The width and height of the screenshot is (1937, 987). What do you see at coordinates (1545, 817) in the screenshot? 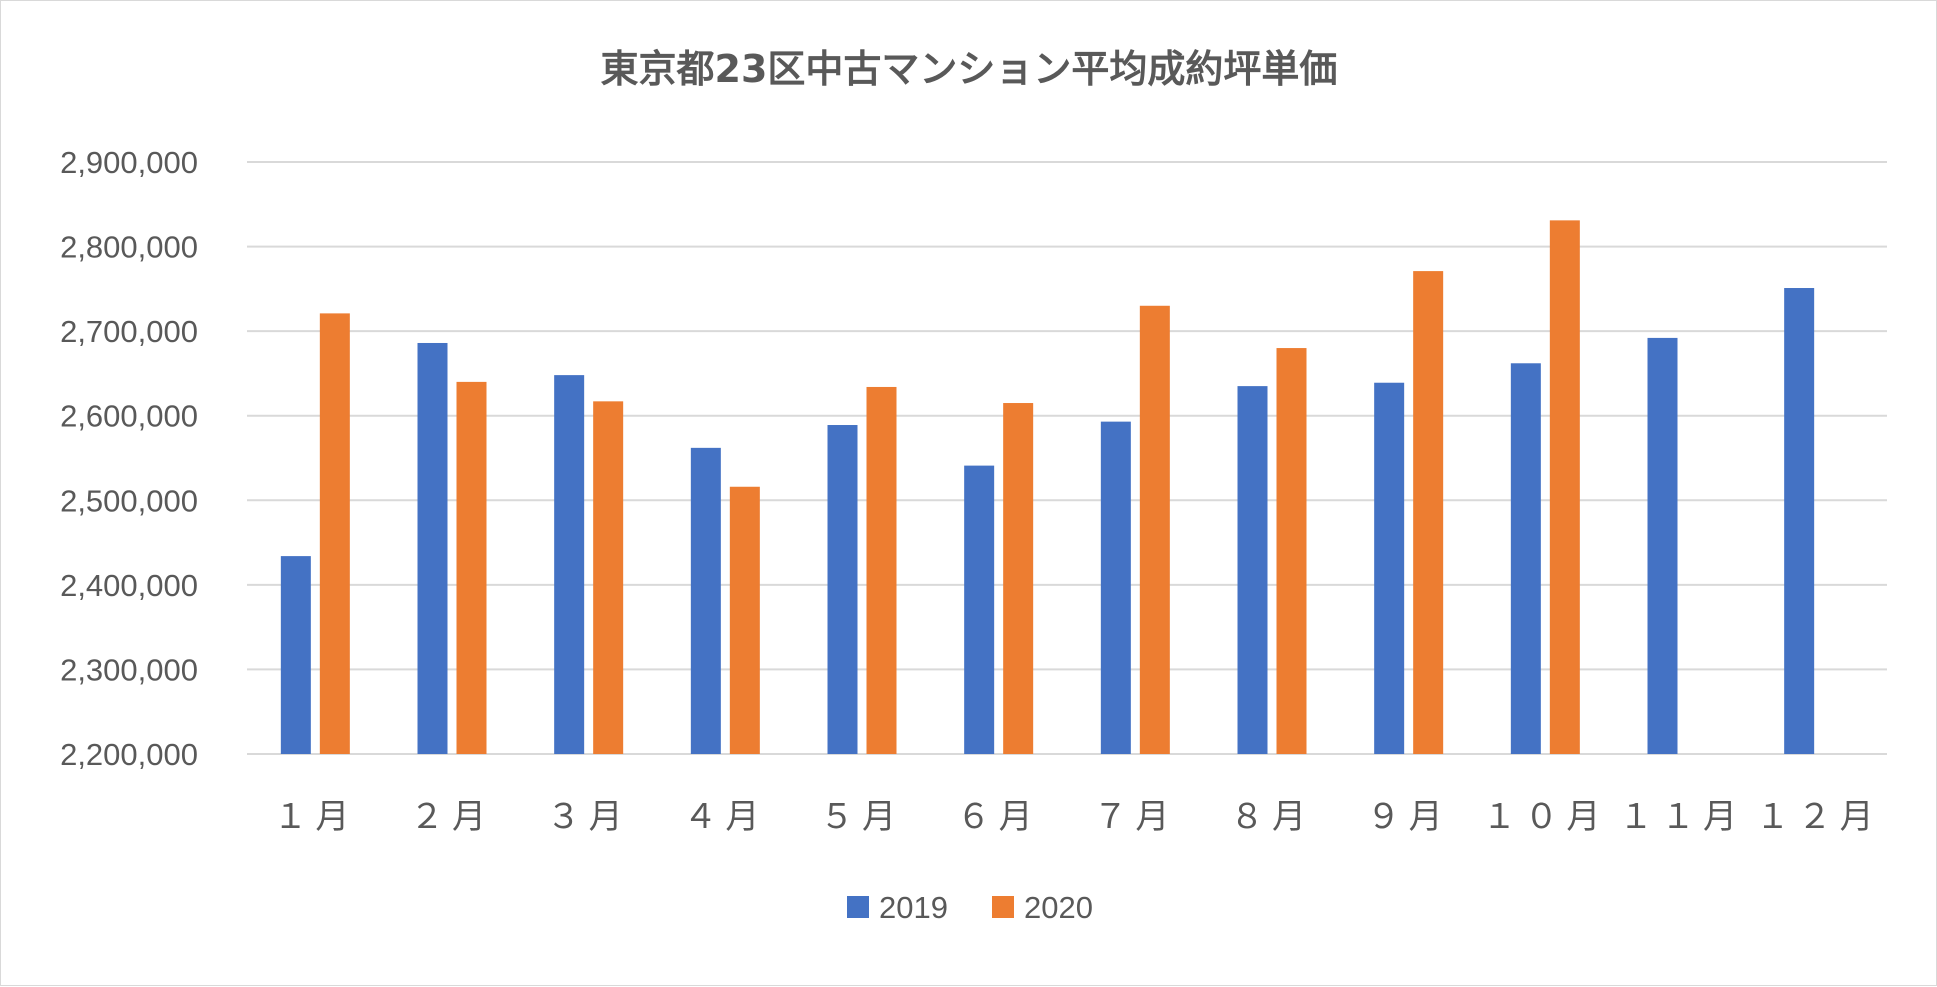
I see `x-tick-label: １０月` at bounding box center [1545, 817].